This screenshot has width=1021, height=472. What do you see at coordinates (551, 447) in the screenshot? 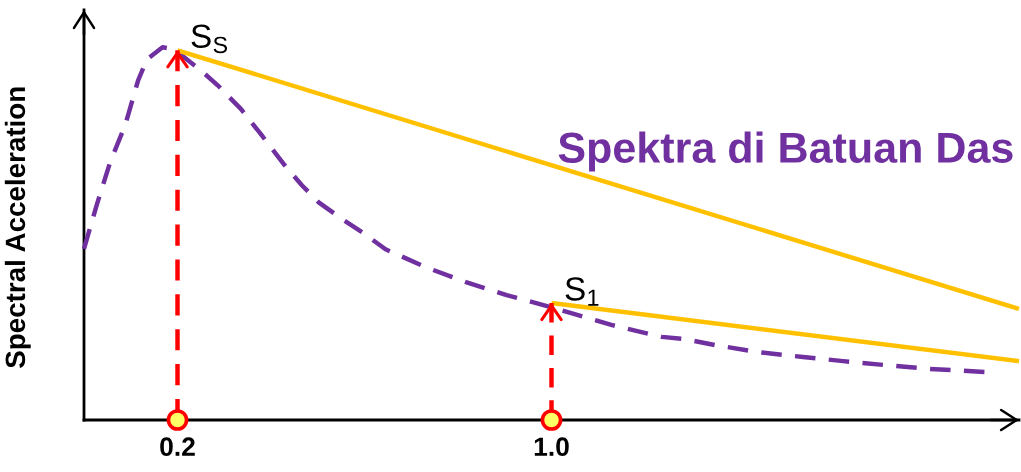
I see `x-tick-label: 1.0` at bounding box center [551, 447].